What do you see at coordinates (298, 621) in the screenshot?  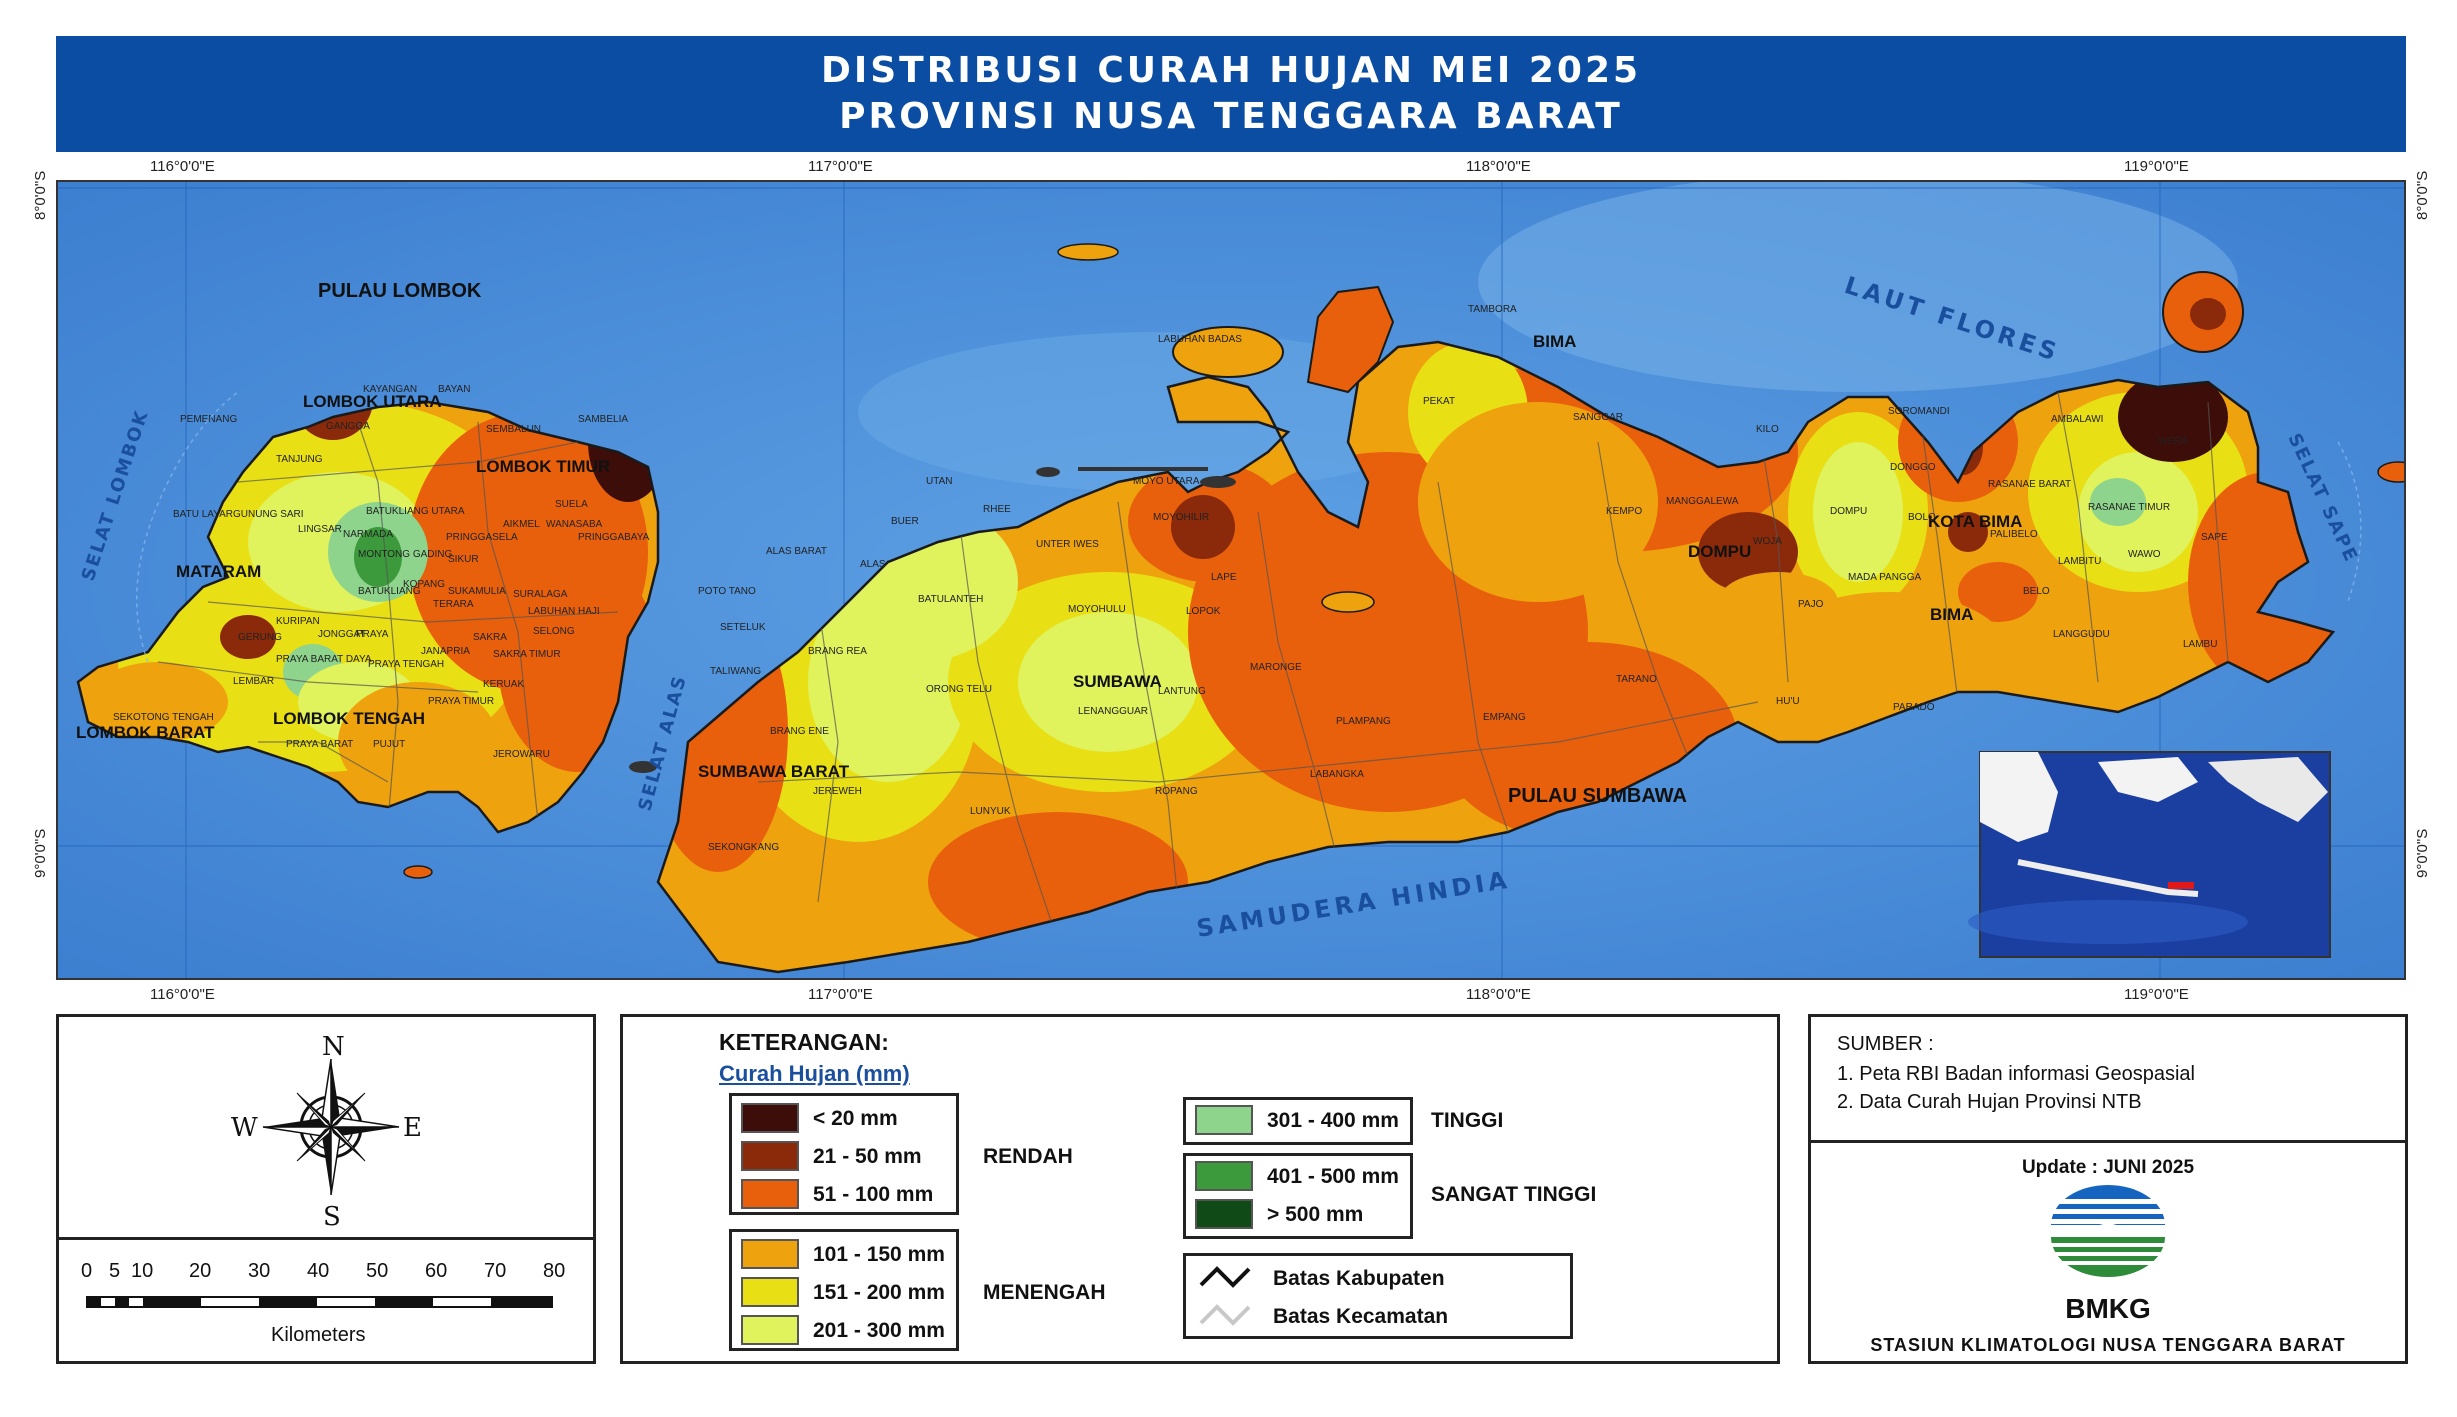 I see `district-label: KURIPAN` at bounding box center [298, 621].